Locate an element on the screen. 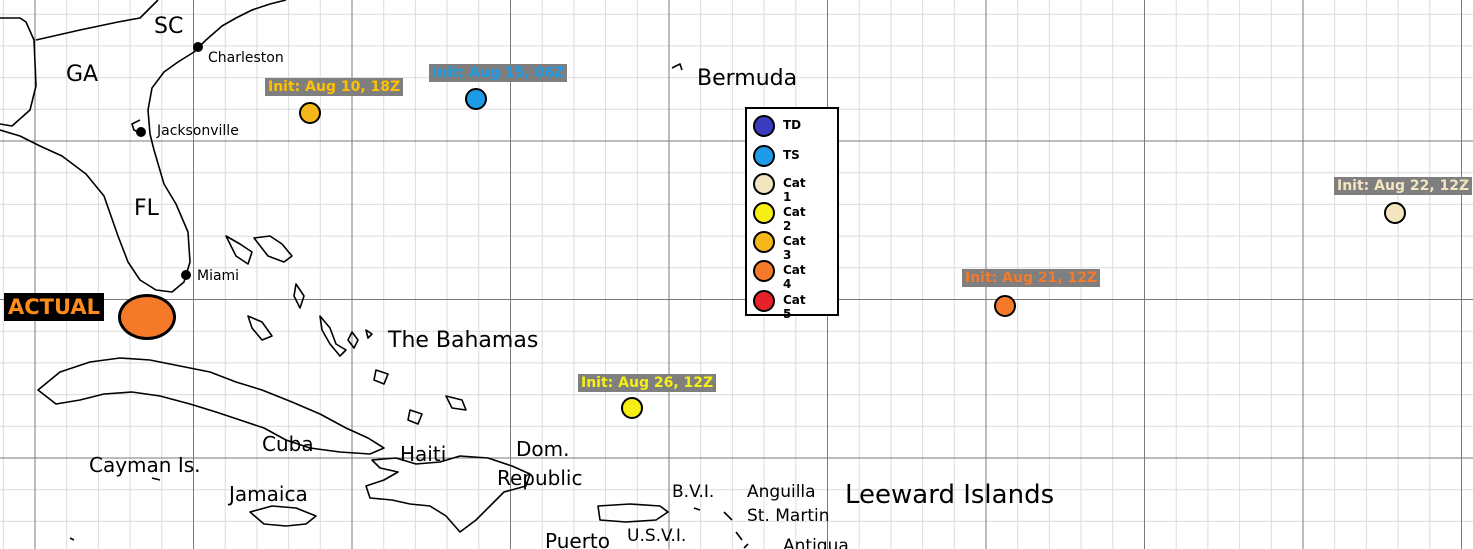 The width and height of the screenshot is (1473, 549). label-usvi: U.S.V.I. is located at coordinates (657, 536).